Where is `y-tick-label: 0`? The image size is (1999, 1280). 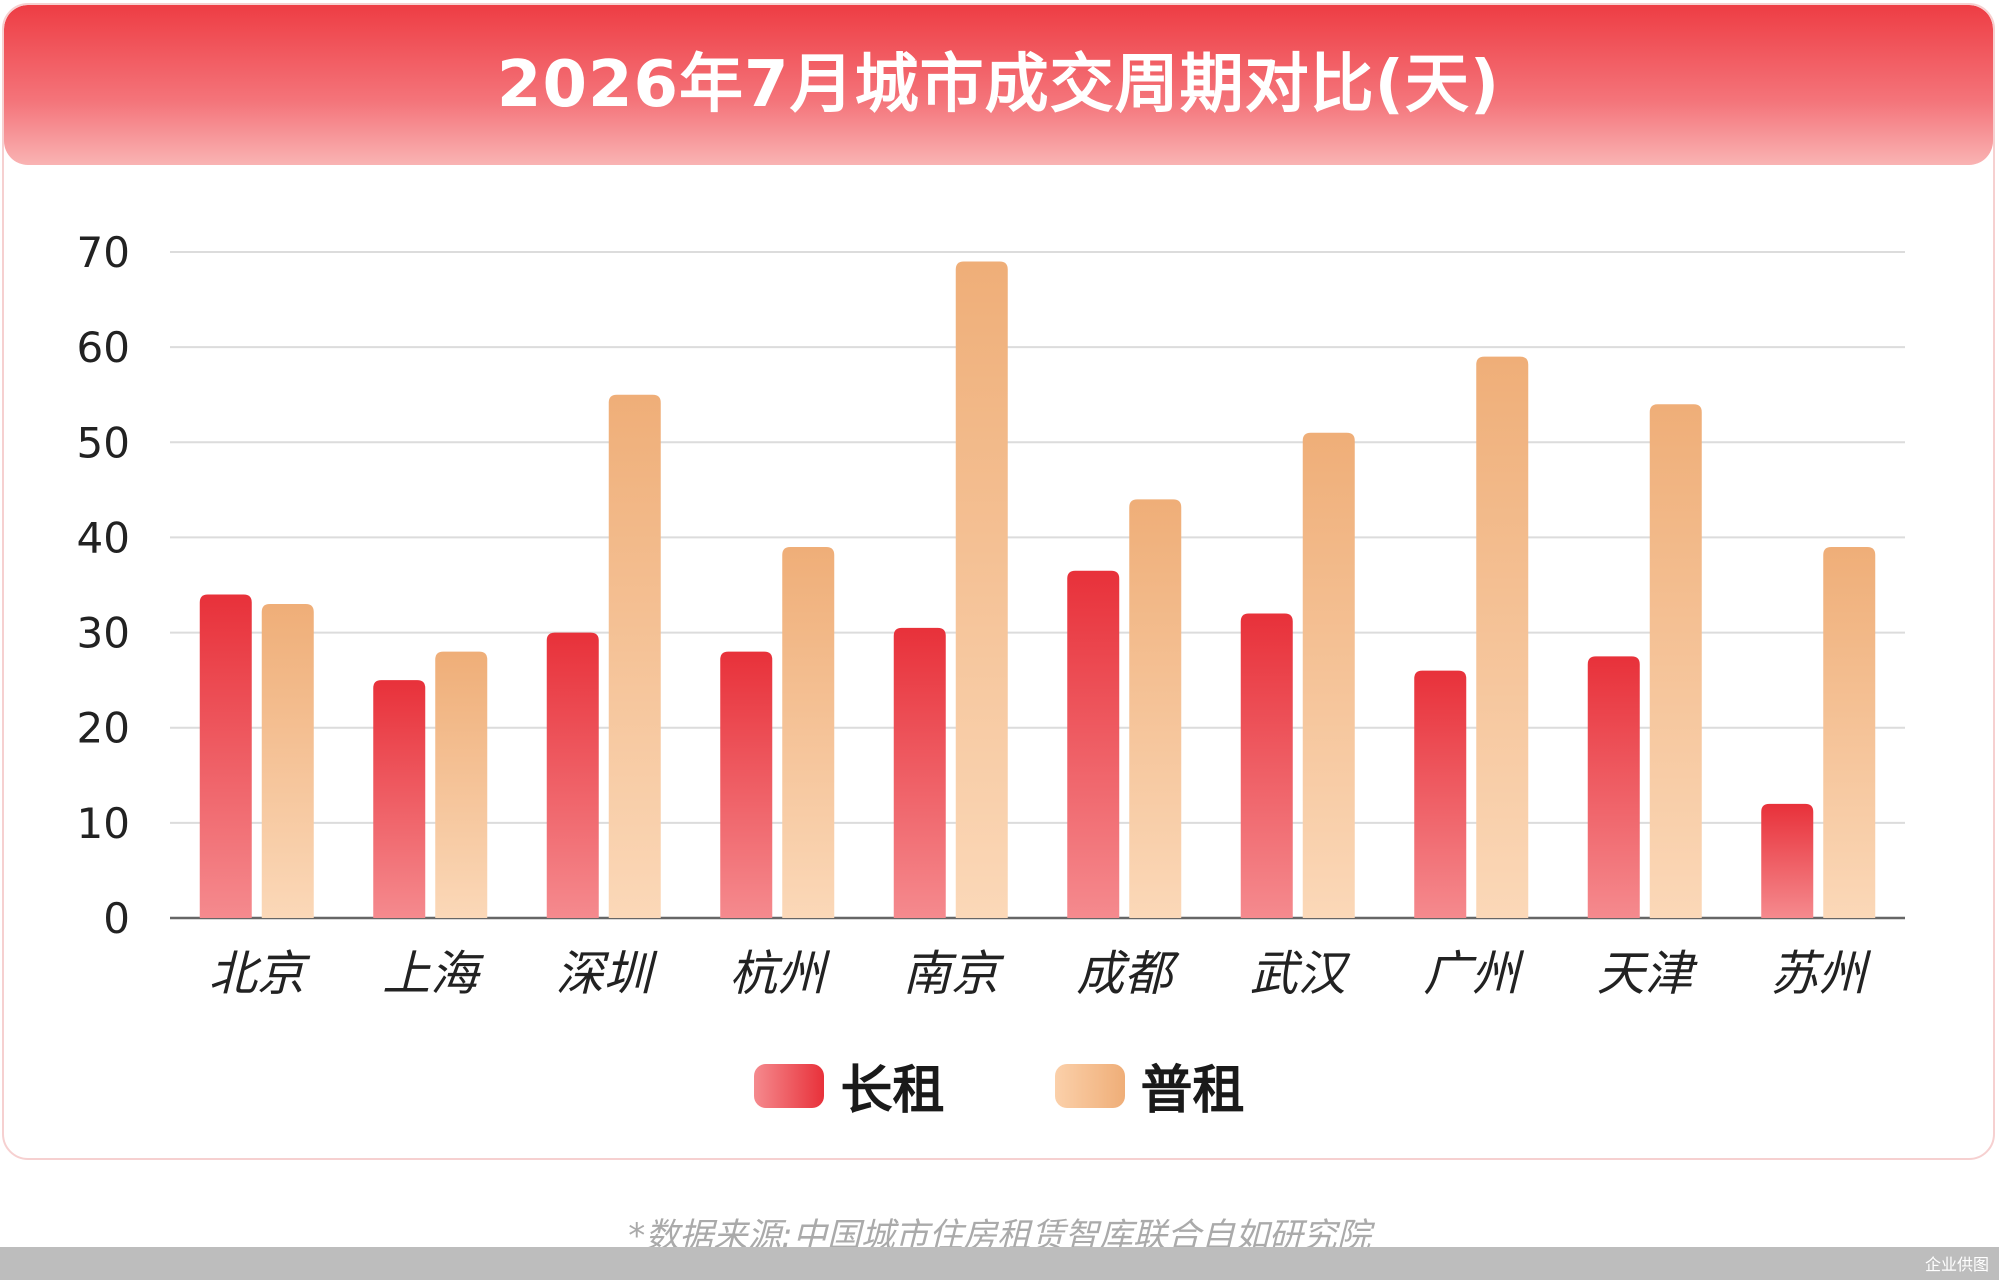
y-tick-label: 0 is located at coordinates (116, 918).